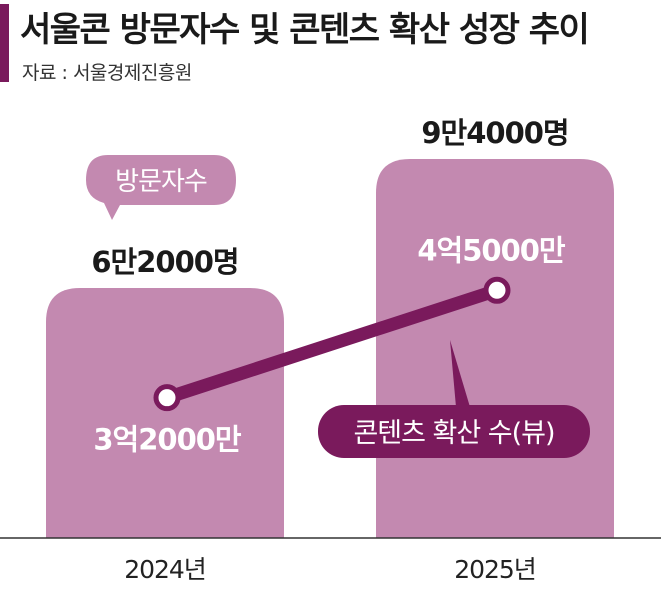 The width and height of the screenshot is (661, 591). Describe the element at coordinates (460, 373) in the screenshot. I see `legend-pointer-views` at that location.